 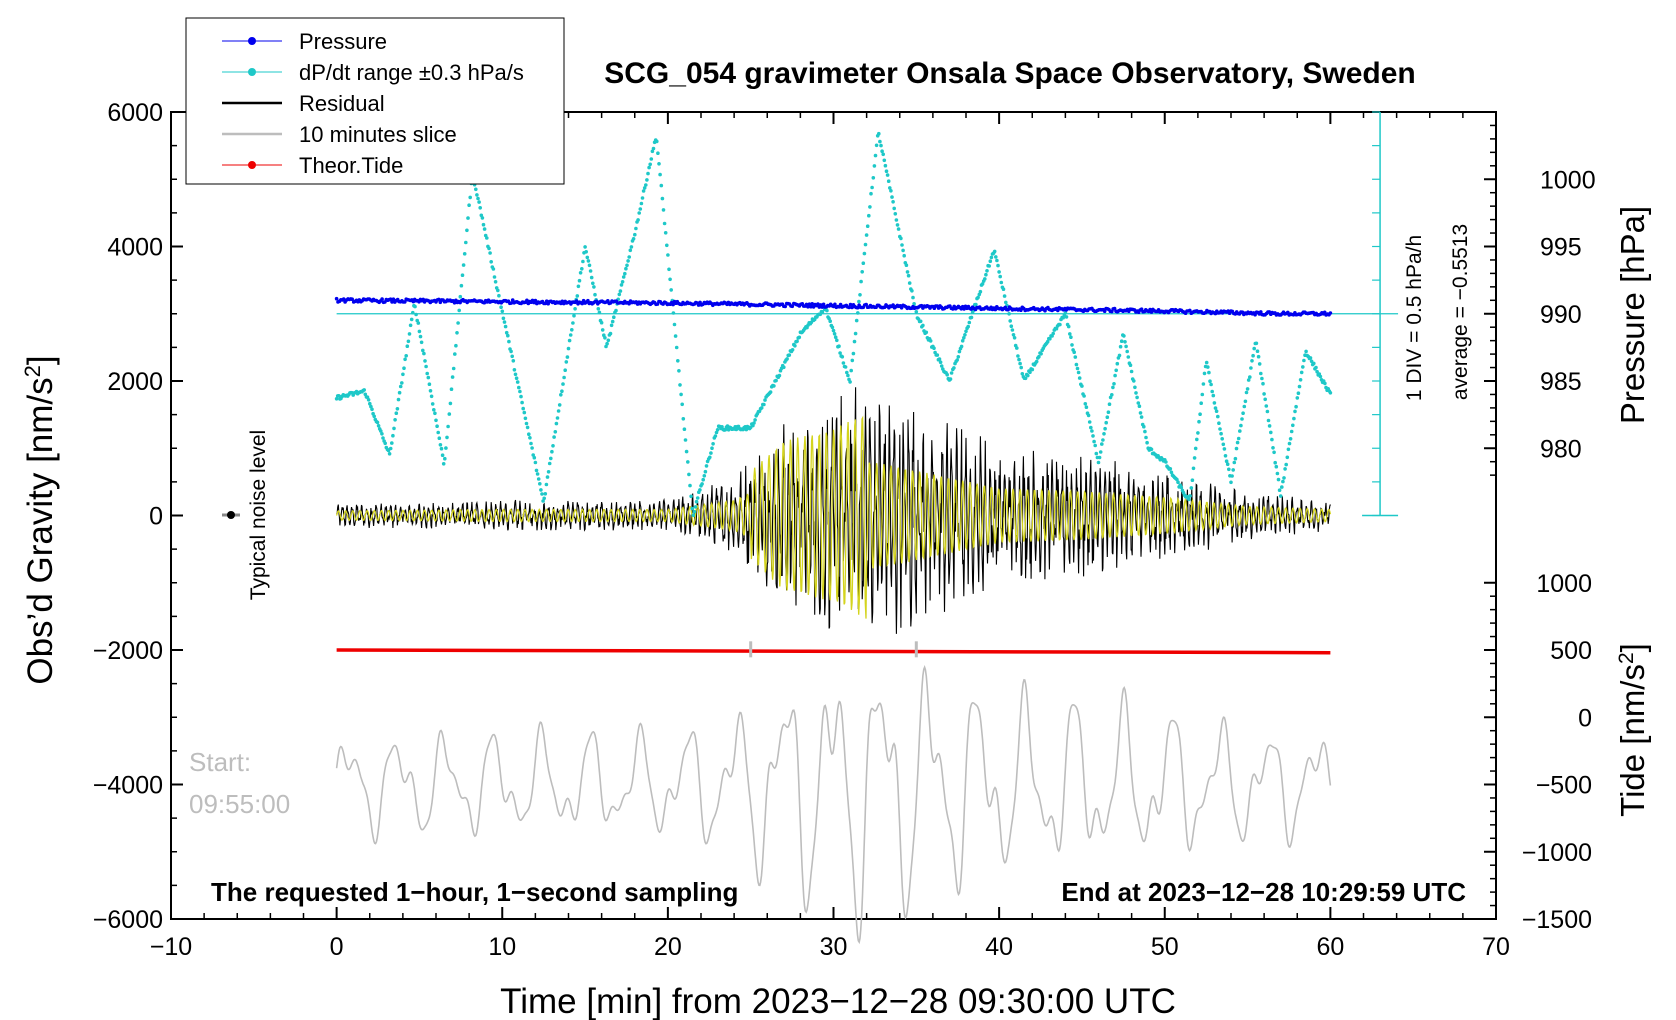 What do you see at coordinates (1414, 318) in the screenshot?
I see `div-label: 1 DIV = 0.5 hPa/h` at bounding box center [1414, 318].